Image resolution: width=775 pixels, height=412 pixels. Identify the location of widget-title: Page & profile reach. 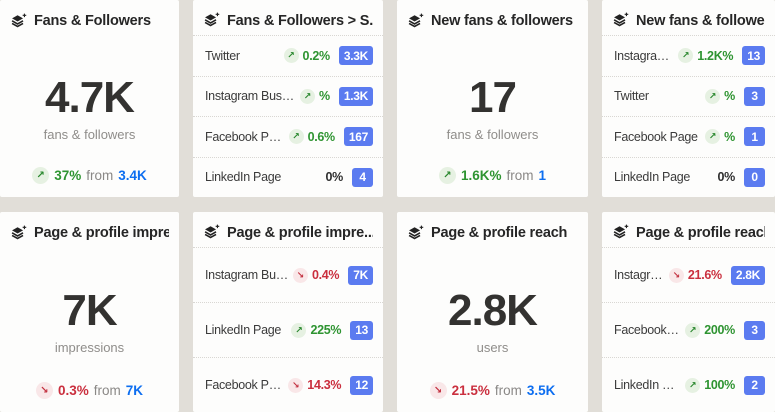
(499, 233).